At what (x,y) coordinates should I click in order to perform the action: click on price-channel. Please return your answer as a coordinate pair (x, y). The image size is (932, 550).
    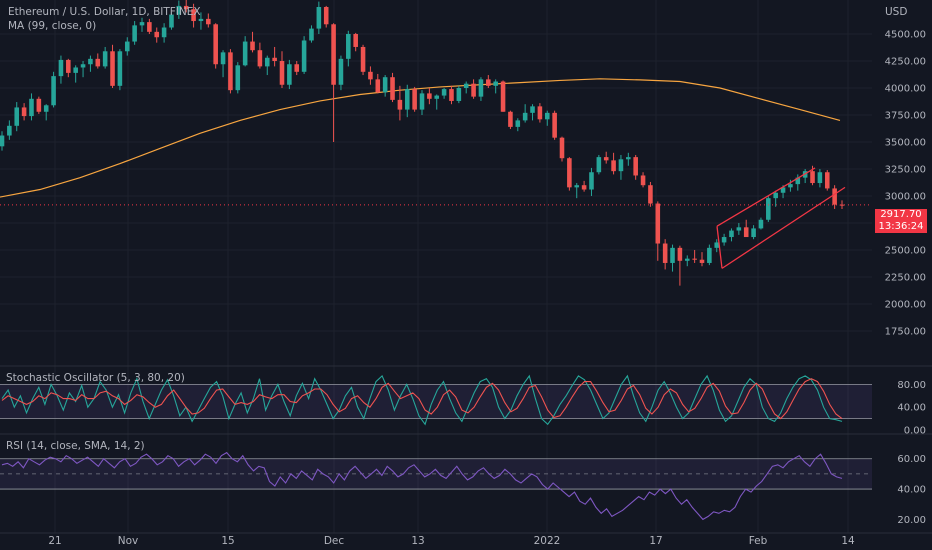
    Looking at the image, I should click on (781, 218).